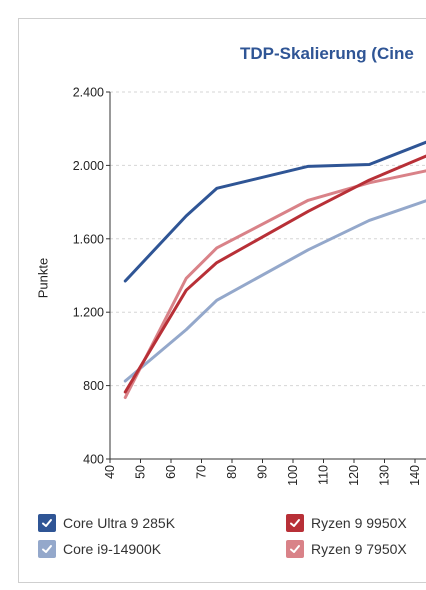  I want to click on y-tick-label: 400, so click(93, 460).